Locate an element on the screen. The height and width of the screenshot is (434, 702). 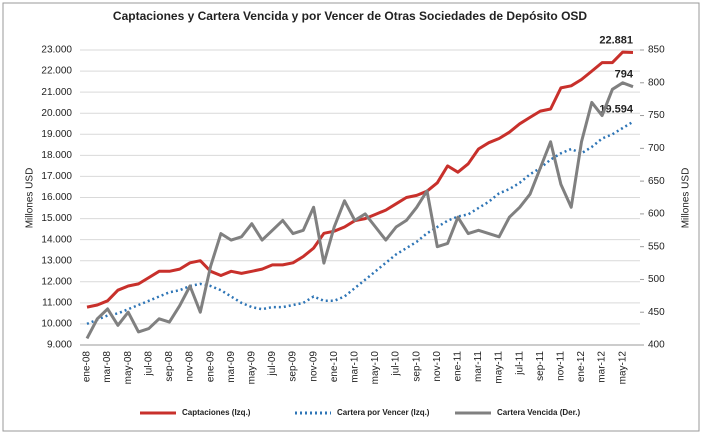
y2-axis-label: Millones USD is located at coordinates (686, 198).